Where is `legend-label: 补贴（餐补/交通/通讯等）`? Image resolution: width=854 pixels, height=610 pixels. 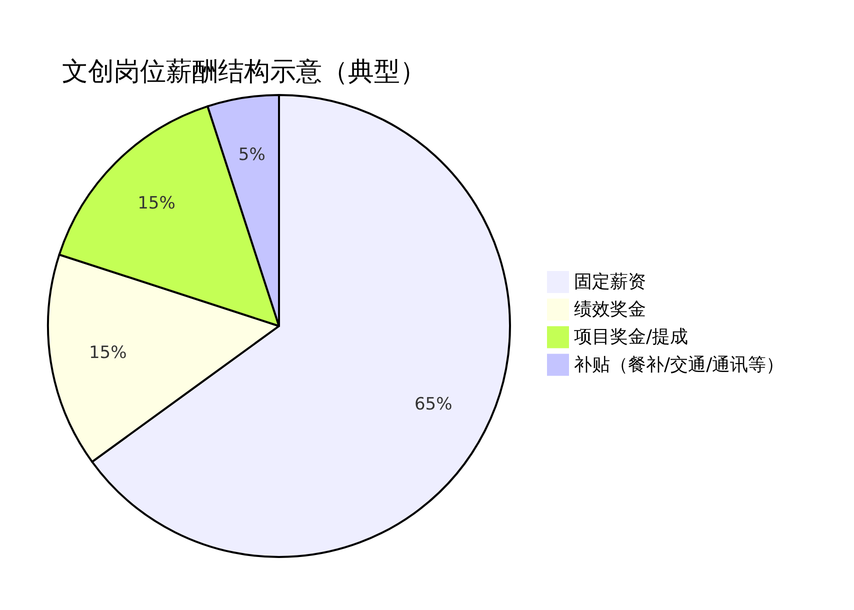 legend-label: 补贴（餐补/交通/通讯等） is located at coordinates (679, 365).